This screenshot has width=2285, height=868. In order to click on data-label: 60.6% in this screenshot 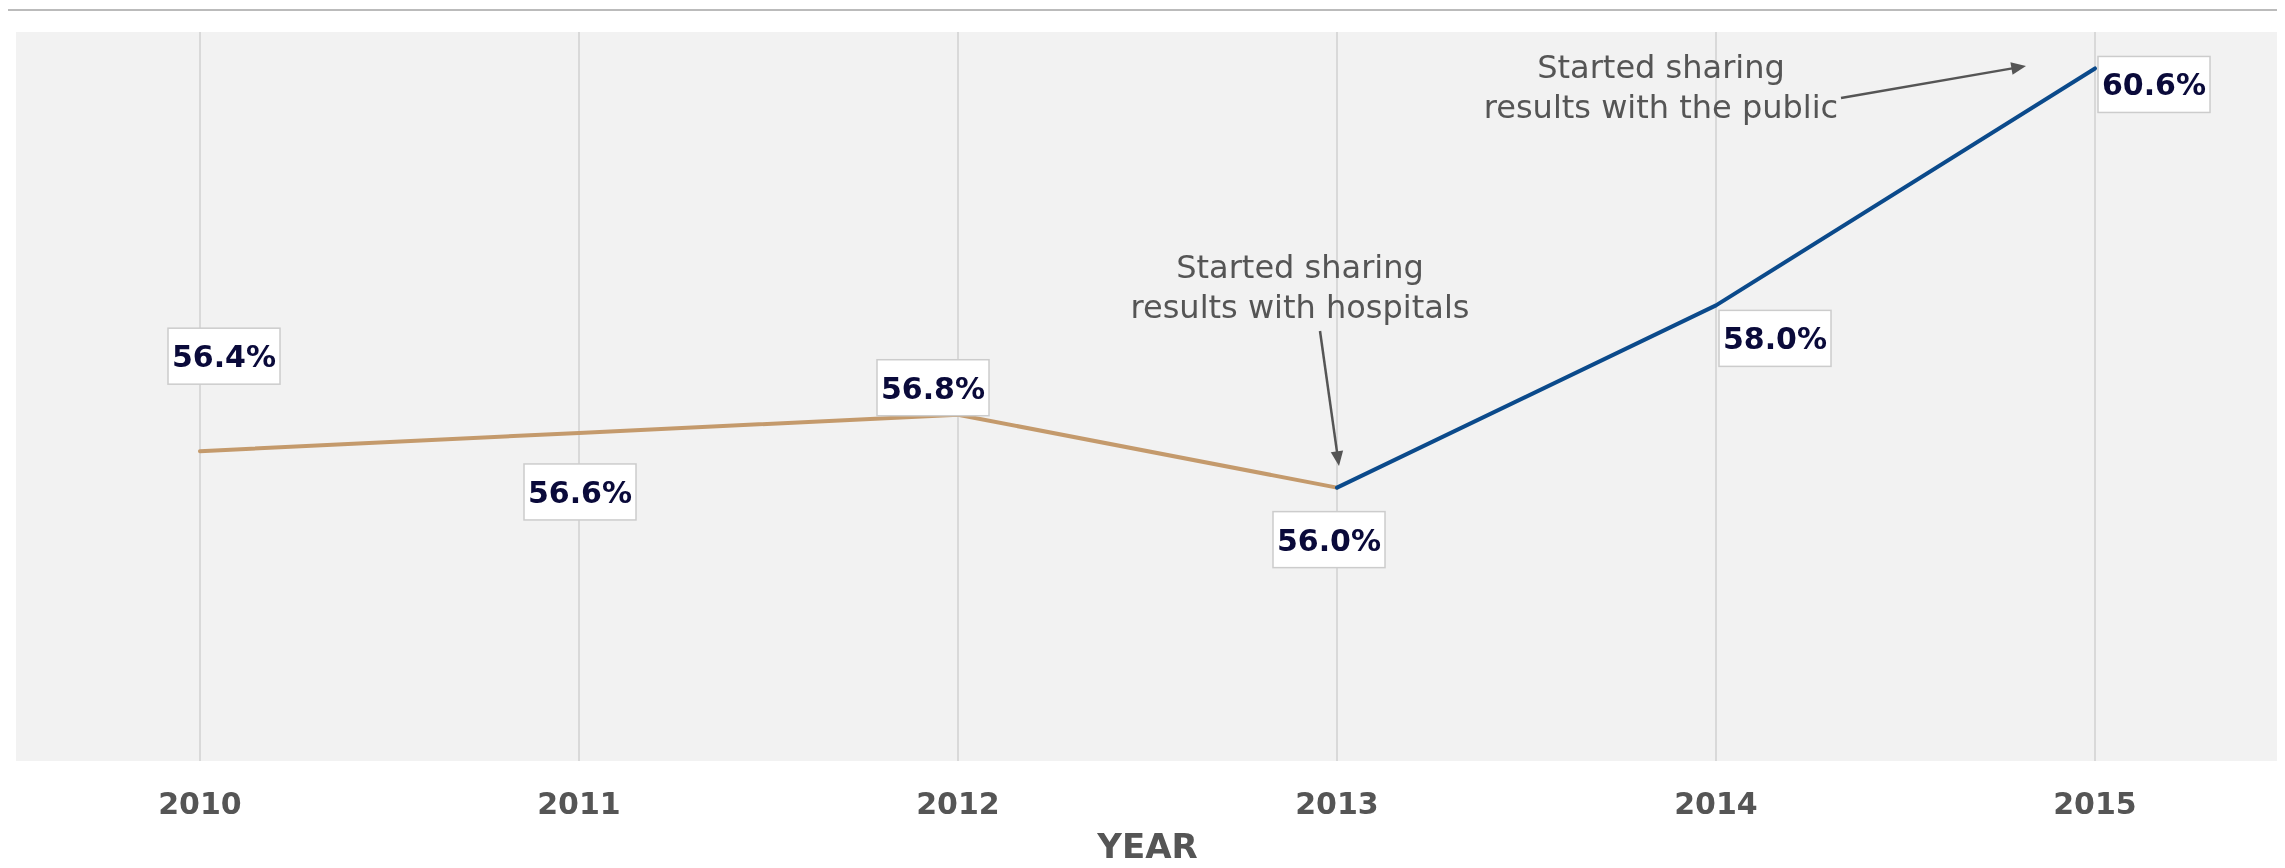, I will do `click(2154, 85)`.